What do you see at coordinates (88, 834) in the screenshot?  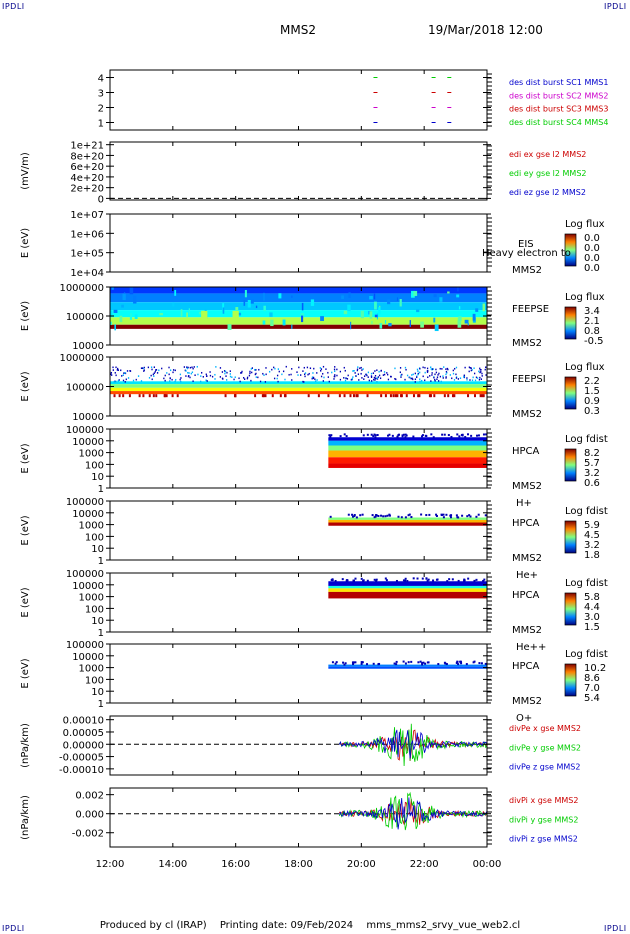 I see `y-tick-label: -0.002` at bounding box center [88, 834].